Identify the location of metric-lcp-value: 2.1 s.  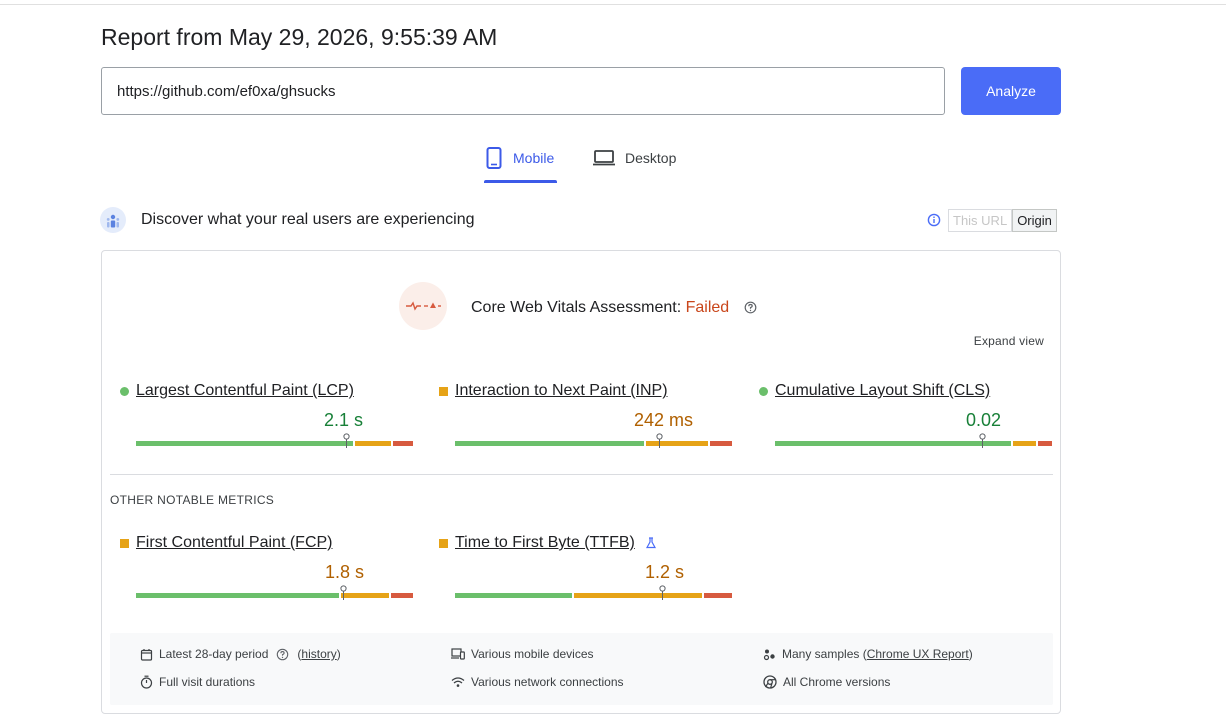
(344, 420).